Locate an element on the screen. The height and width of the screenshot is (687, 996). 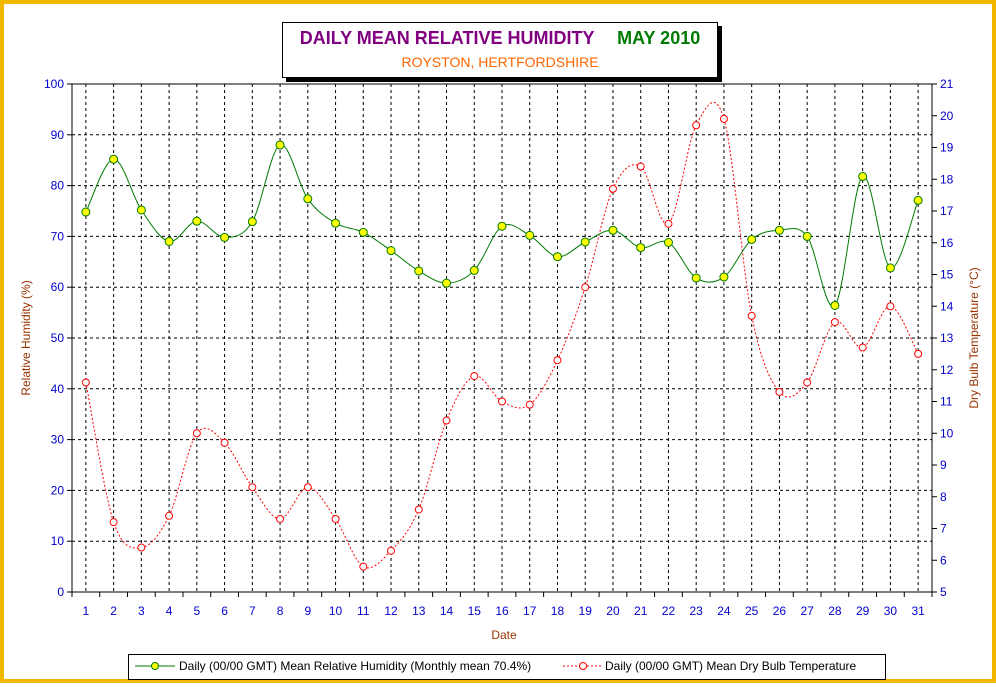
x-tick-label: 20 is located at coordinates (613, 611).